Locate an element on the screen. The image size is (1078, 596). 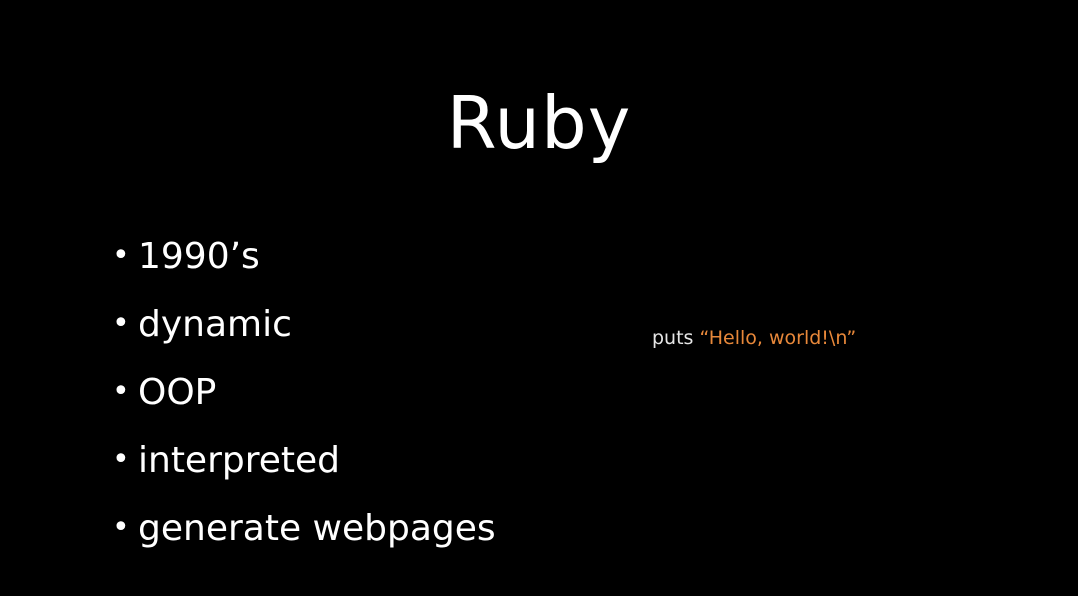
code-sample: puts “Hello, world!\n” is located at coordinates (754, 338).